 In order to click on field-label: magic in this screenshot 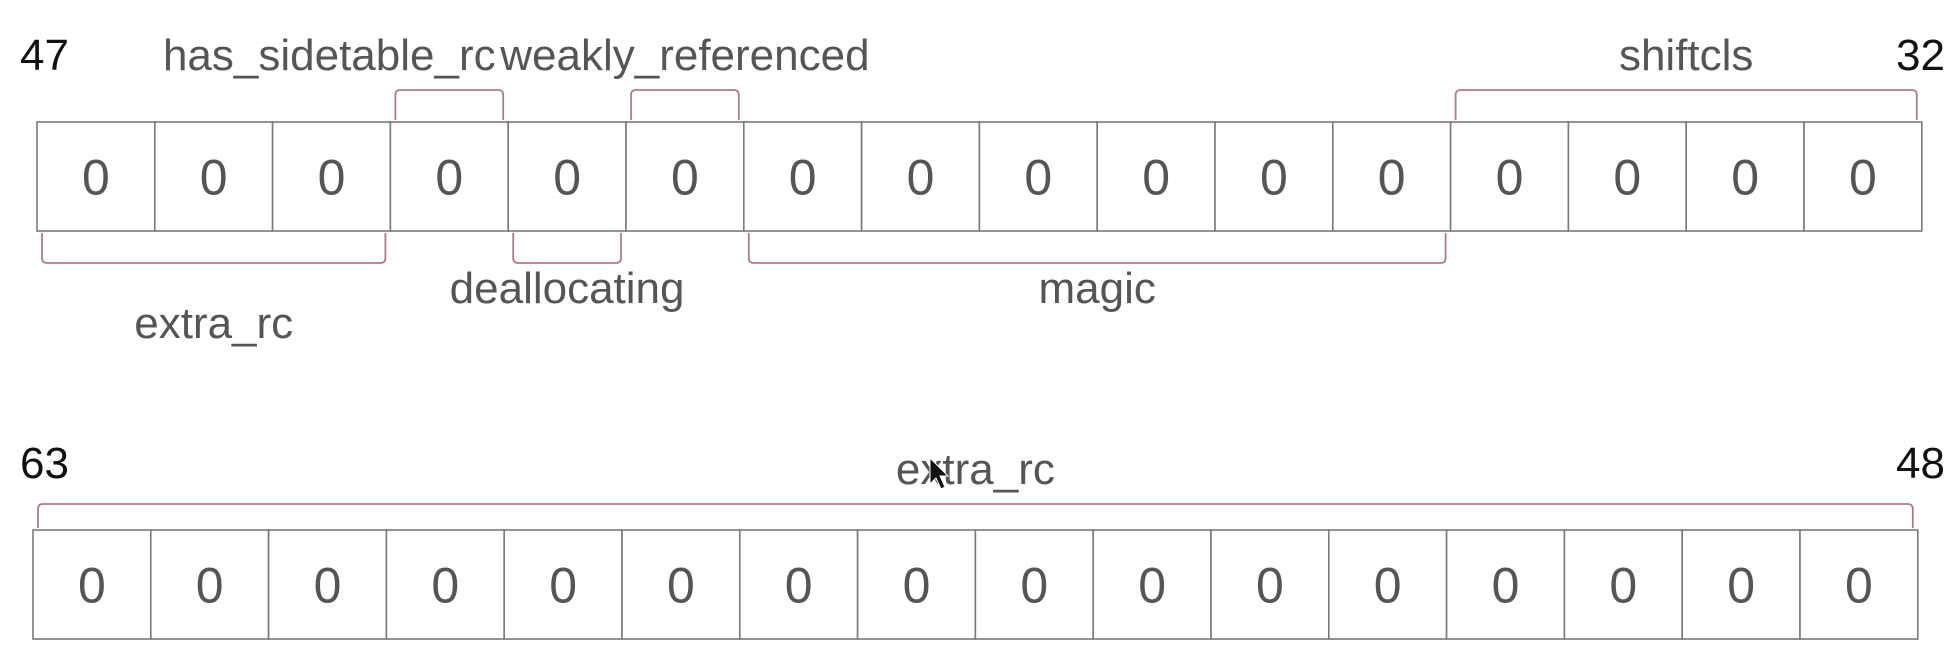, I will do `click(1097, 288)`.